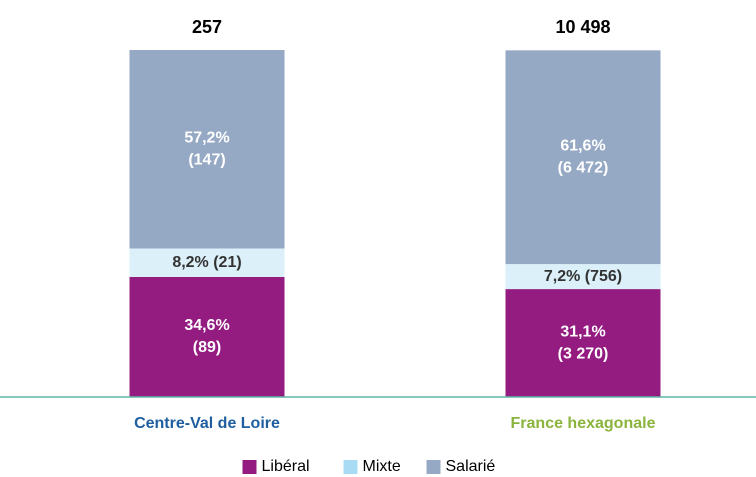 Image resolution: width=756 pixels, height=477 pixels. I want to click on data-label: (3 270), so click(583, 353).